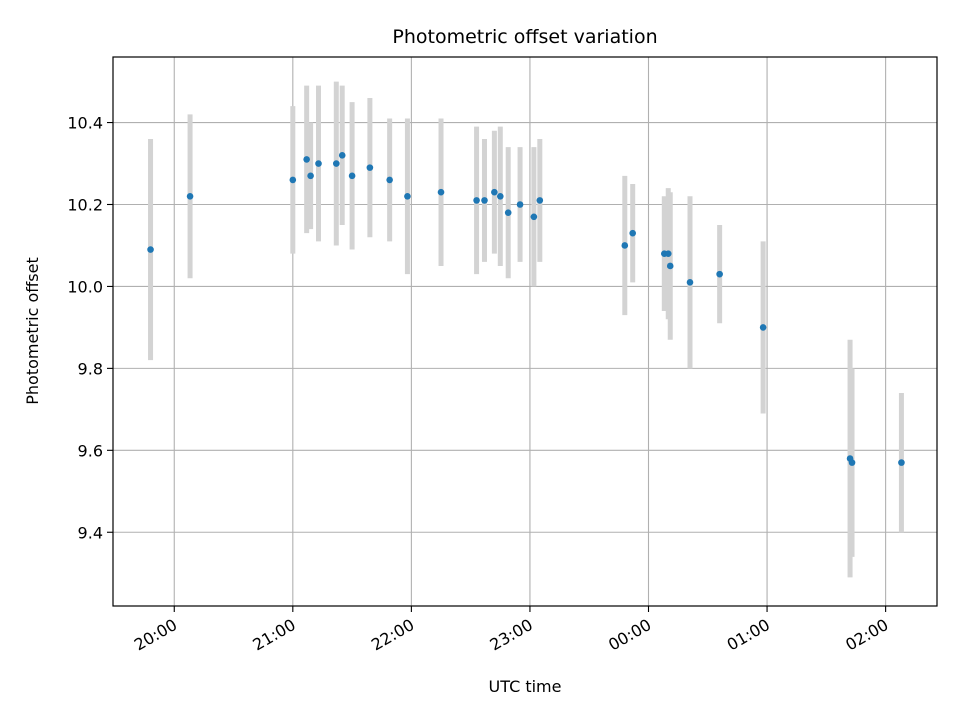 This screenshot has width=960, height=720. I want to click on y-tick-label: 10.0, so click(85, 286).